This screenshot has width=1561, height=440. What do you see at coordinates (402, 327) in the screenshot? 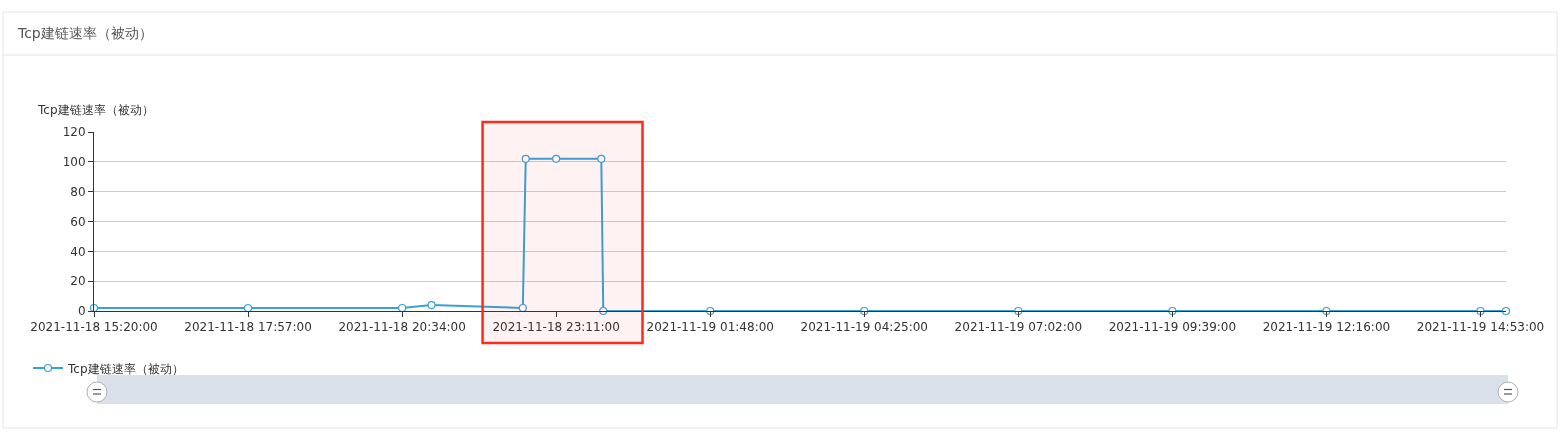
I see `x-tick-label: 2021-11-18 20:34:00` at bounding box center [402, 327].